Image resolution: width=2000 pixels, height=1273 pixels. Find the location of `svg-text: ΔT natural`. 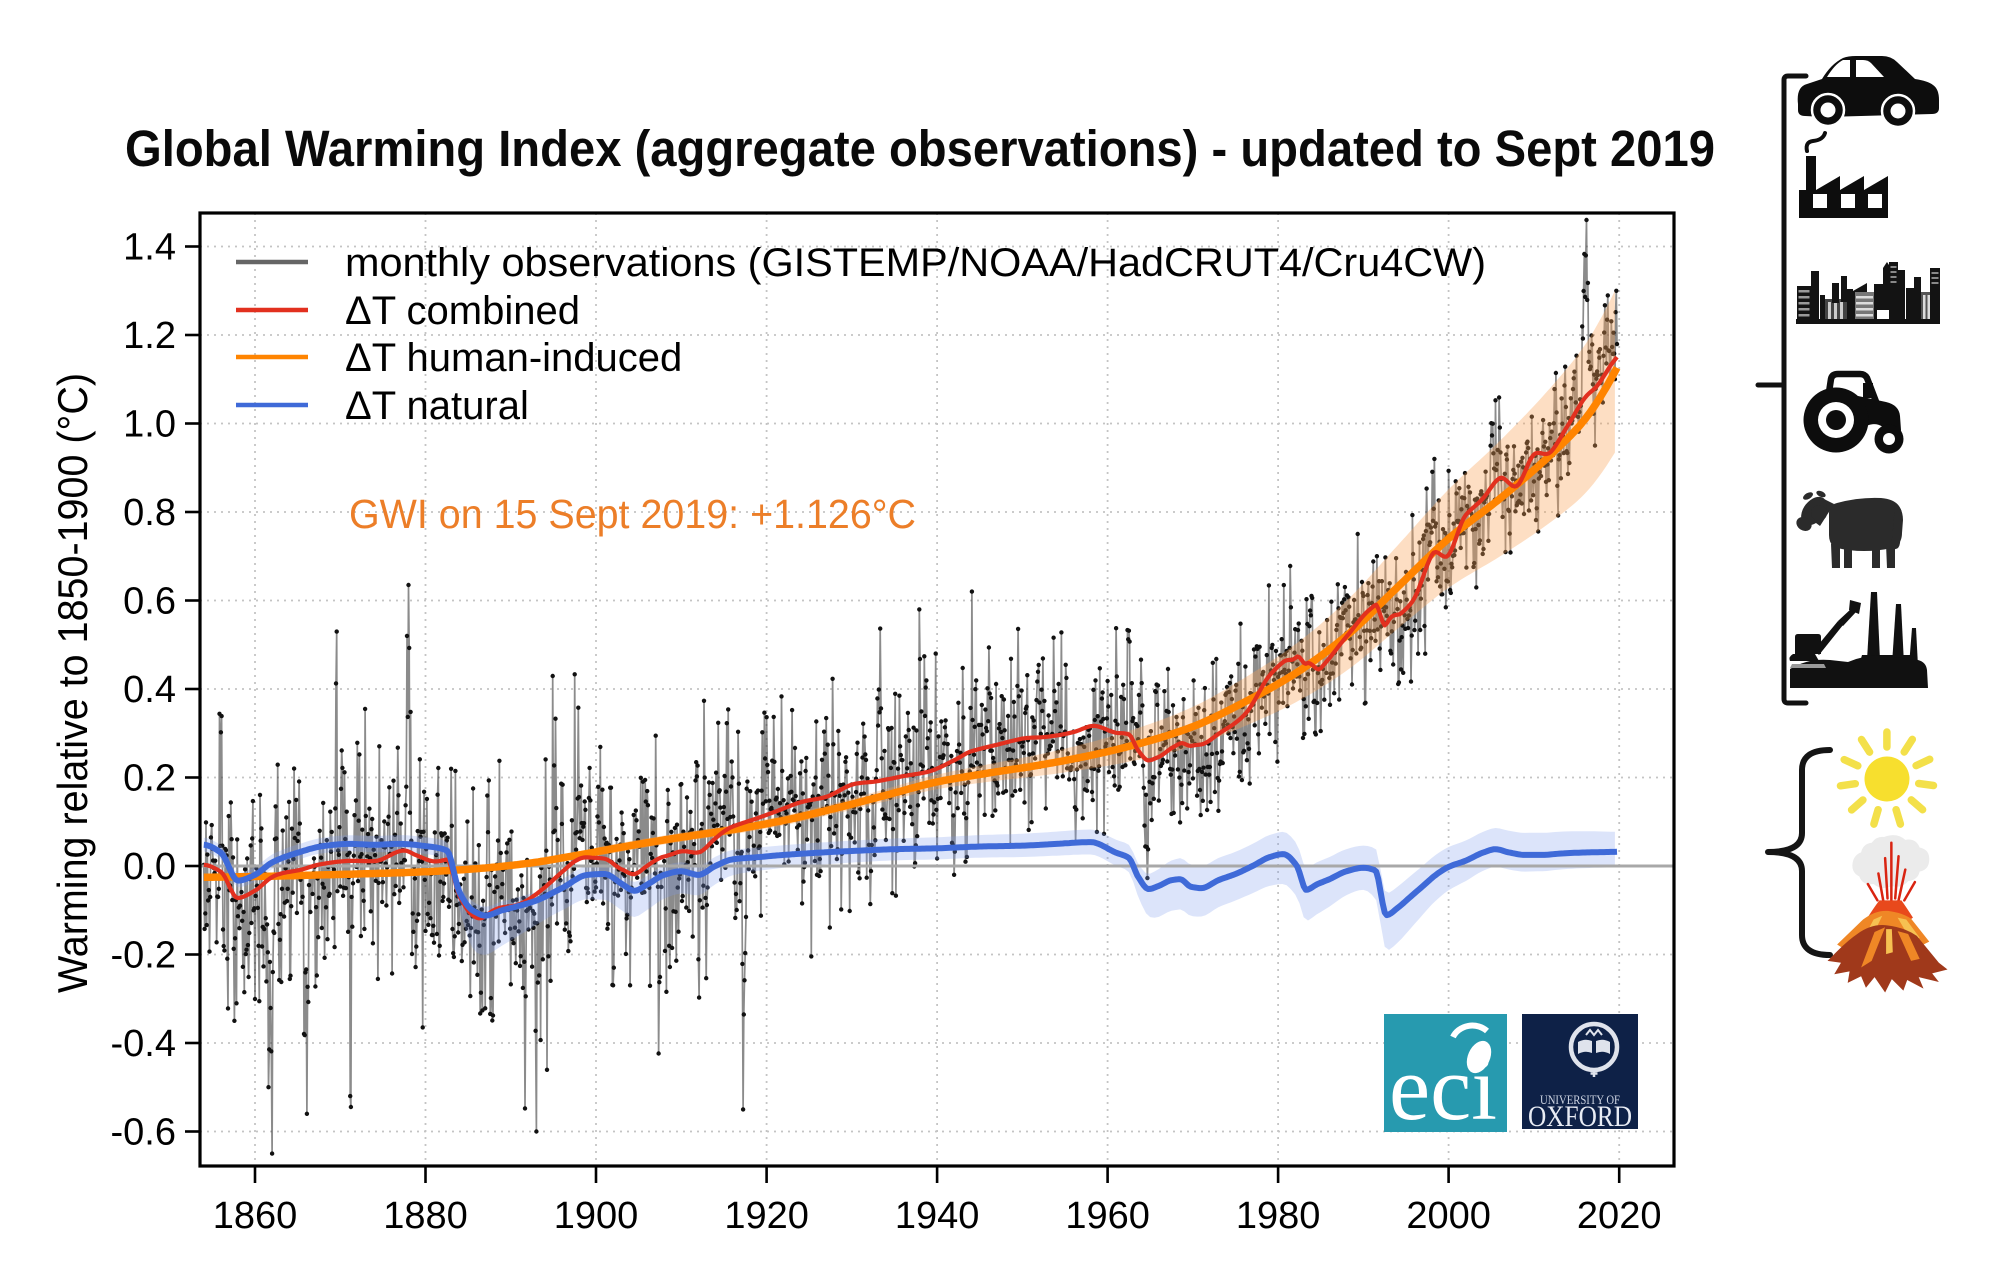

svg-text: ΔT natural is located at coordinates (437, 406).